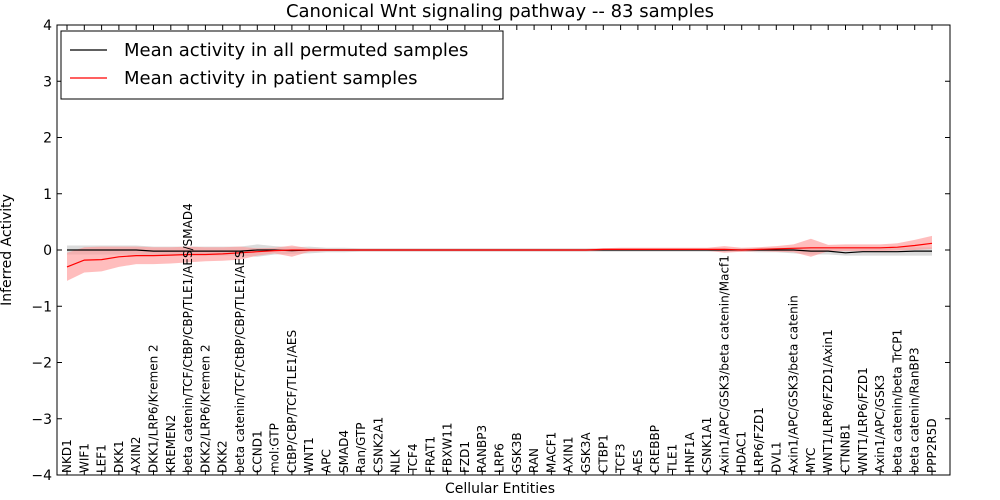 This screenshot has height=500, width=1000. What do you see at coordinates (932, 445) in the screenshot?
I see `x-tick-label: PPP2R5D` at bounding box center [932, 445].